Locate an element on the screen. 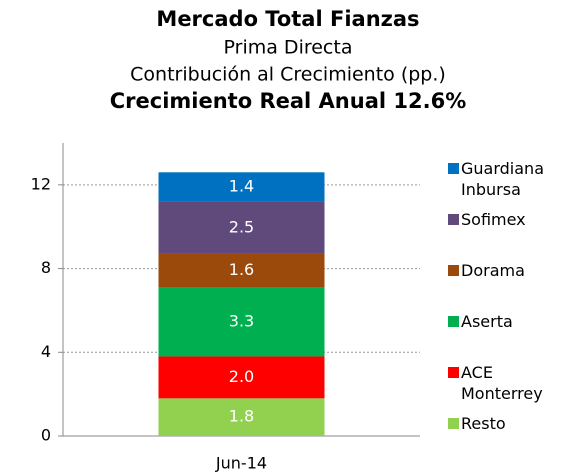 Image resolution: width=576 pixels, height=476 pixels. data-label: 1.6 is located at coordinates (241, 269).